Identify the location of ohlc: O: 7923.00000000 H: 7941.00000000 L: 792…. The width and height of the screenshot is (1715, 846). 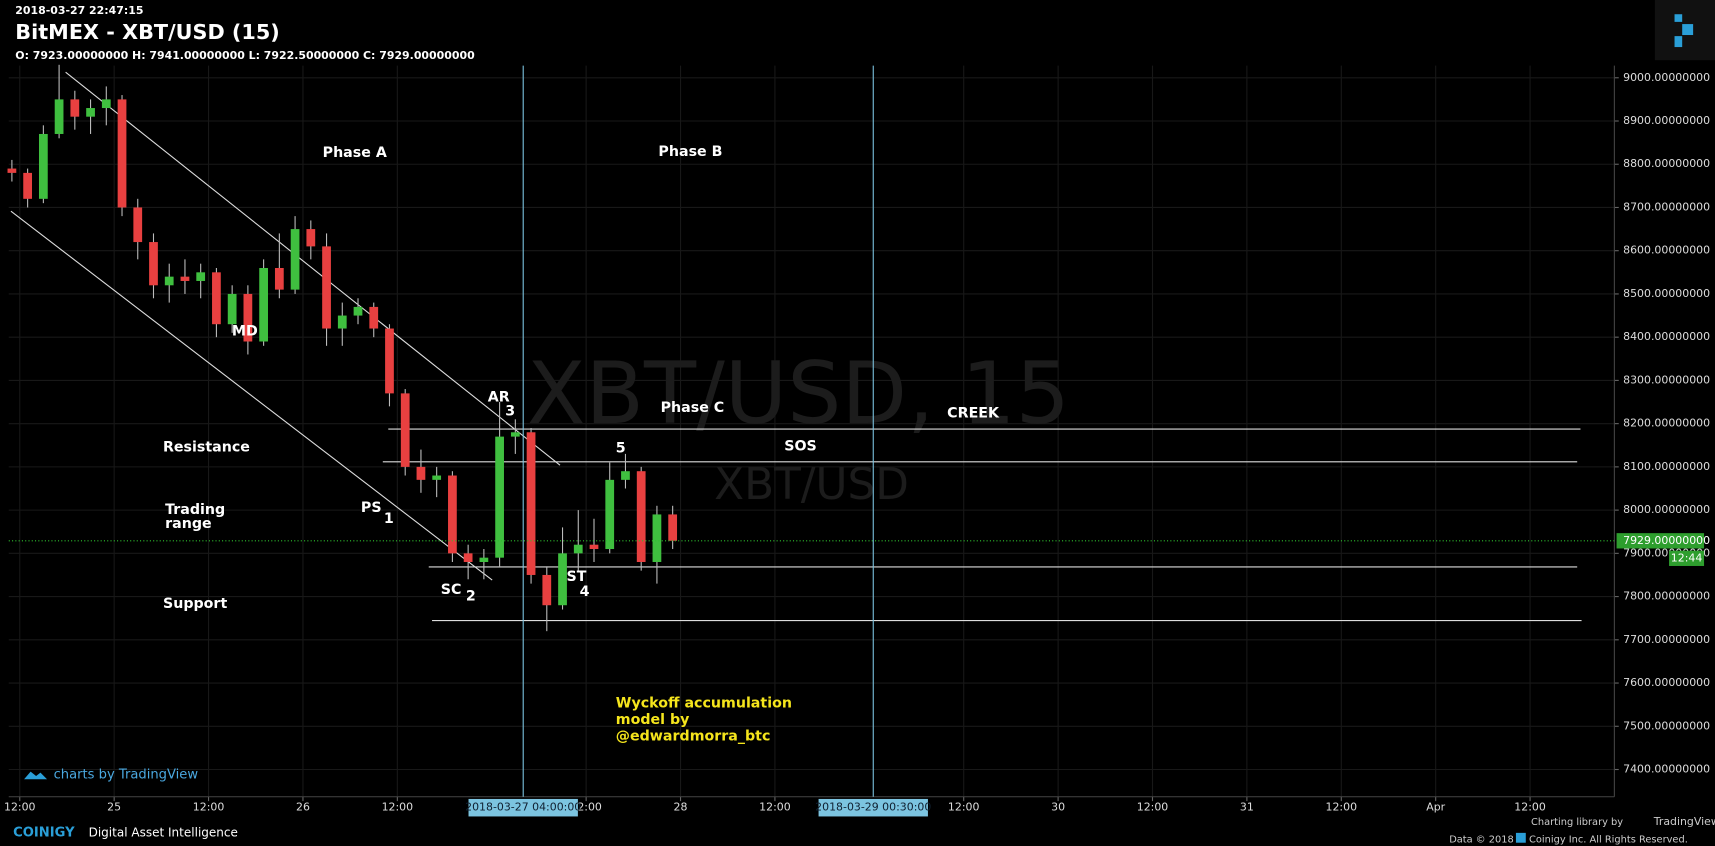
(245, 55).